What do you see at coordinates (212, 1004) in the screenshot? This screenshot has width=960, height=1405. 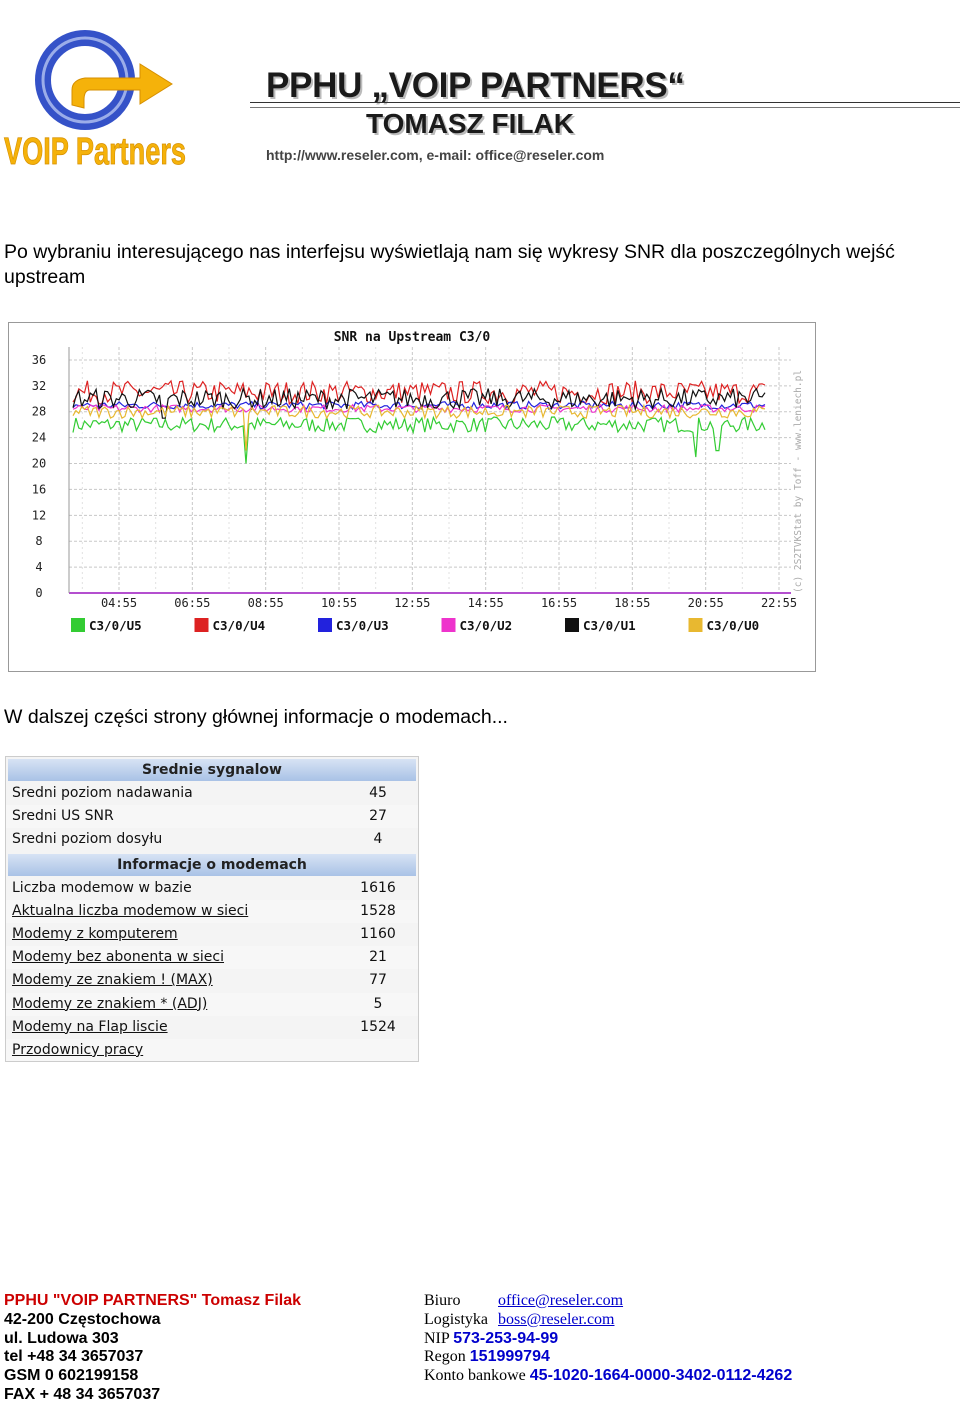 I see `table-row: Modemy ze znakiem * (ADJ) 5` at bounding box center [212, 1004].